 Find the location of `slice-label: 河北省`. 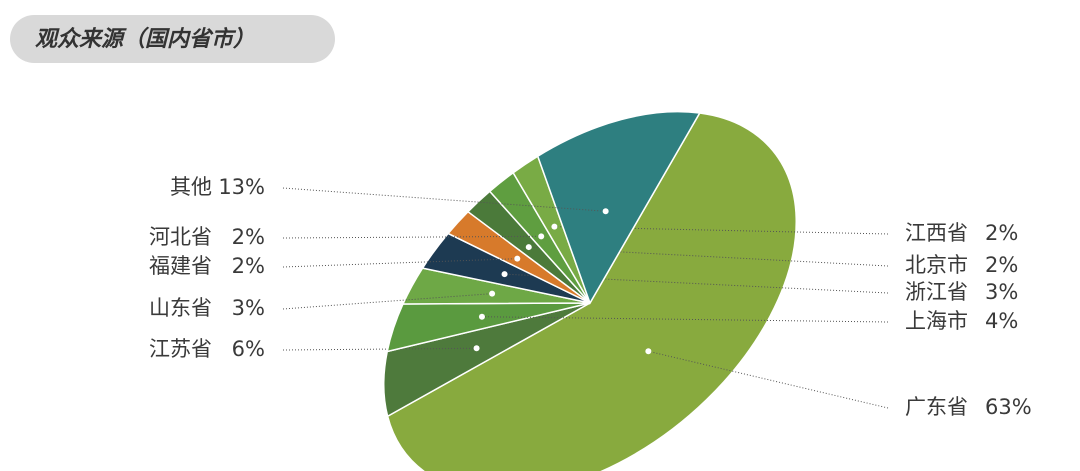

slice-label: 河北省 is located at coordinates (180, 237).